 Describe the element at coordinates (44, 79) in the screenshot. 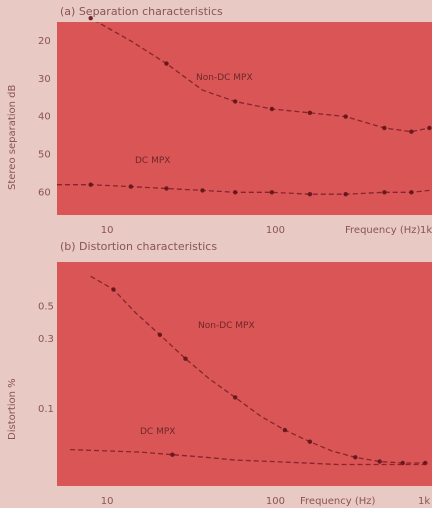

I see `y-tick-label: 30` at that location.